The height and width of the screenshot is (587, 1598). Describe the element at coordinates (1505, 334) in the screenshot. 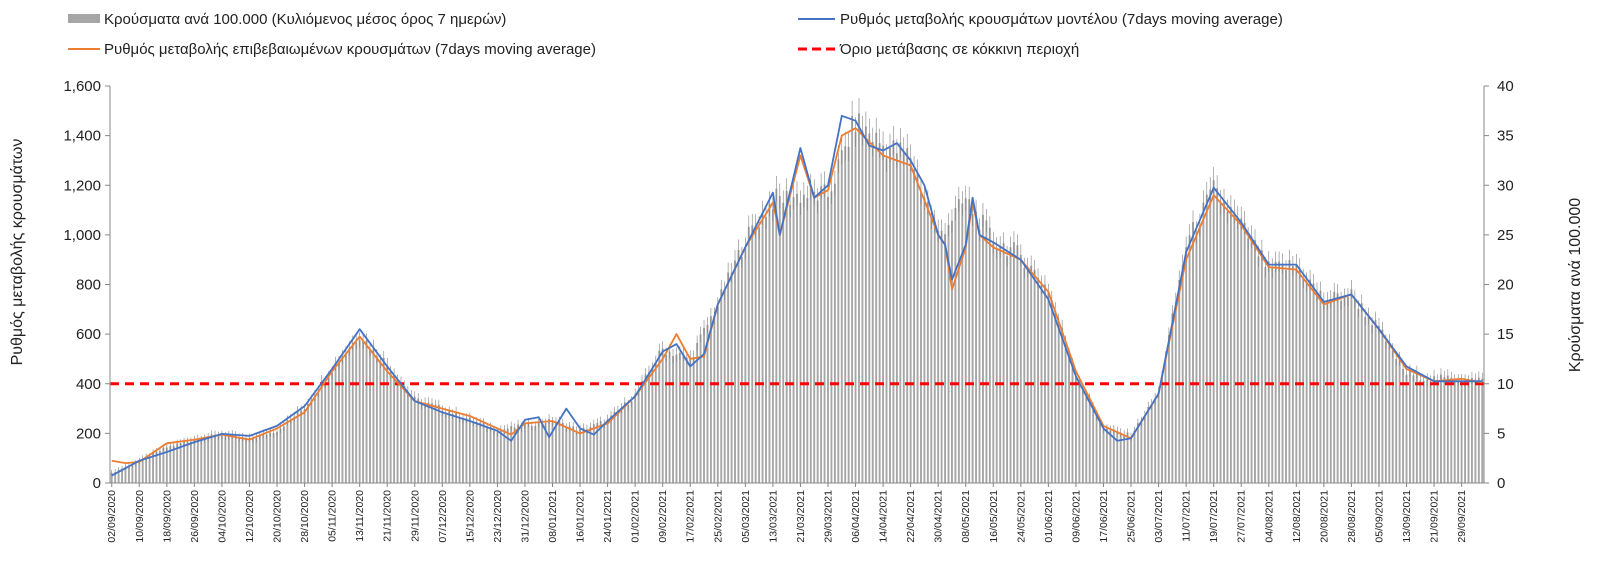

I see `y-tick-label-right: 15` at that location.